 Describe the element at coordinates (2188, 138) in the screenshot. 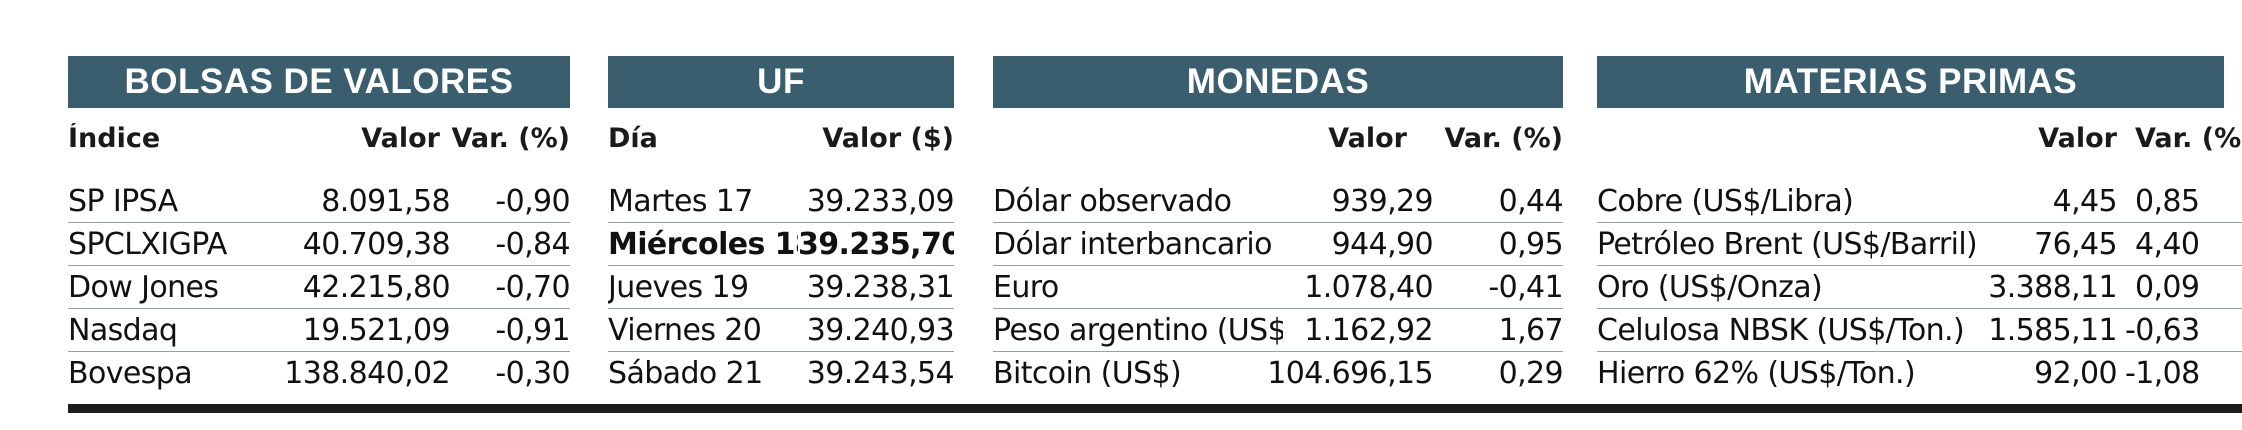

I see `col-header-var: Var. (%` at that location.